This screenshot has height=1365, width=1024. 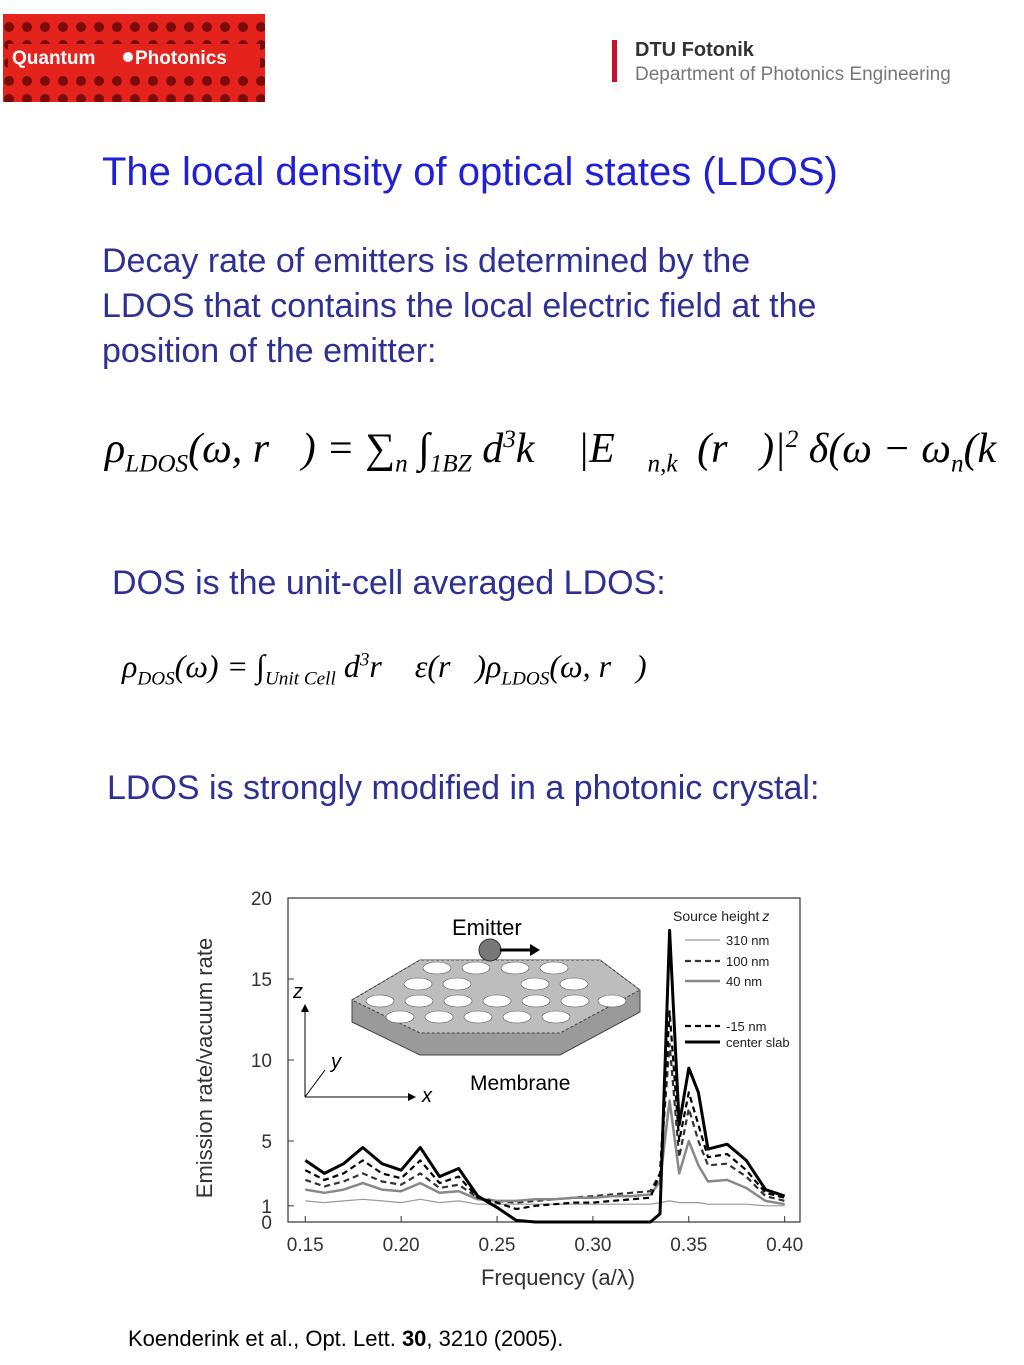 I want to click on axis-arrow, so click(x=315, y=1083).